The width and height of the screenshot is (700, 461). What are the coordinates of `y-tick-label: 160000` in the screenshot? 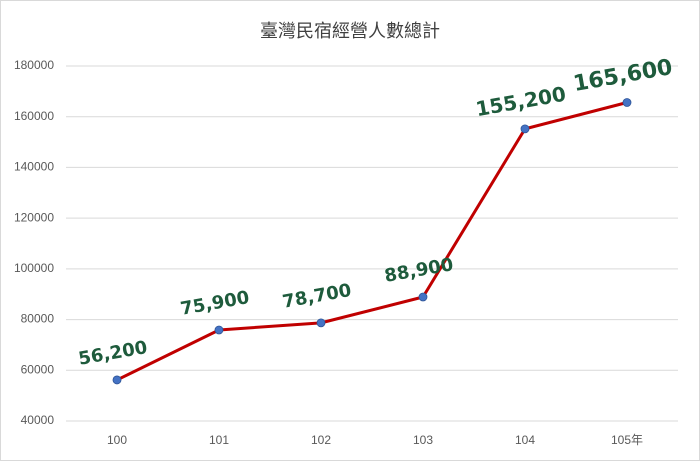 It's located at (34, 116).